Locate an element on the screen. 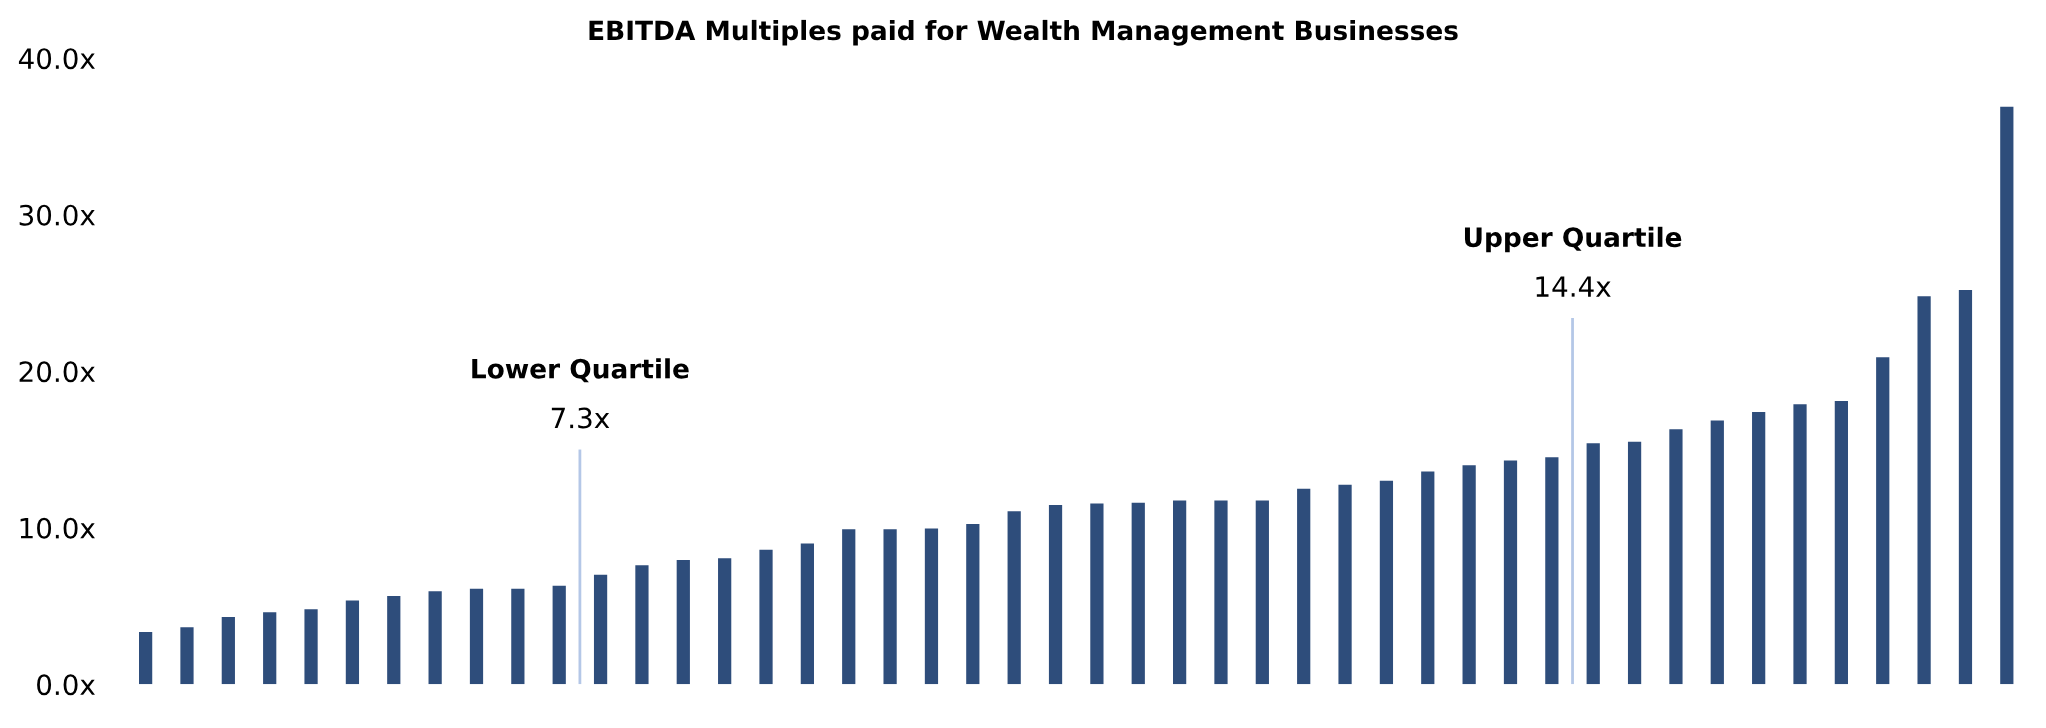 The image size is (2046, 728). y-tick-label: 0.0x is located at coordinates (66, 685).